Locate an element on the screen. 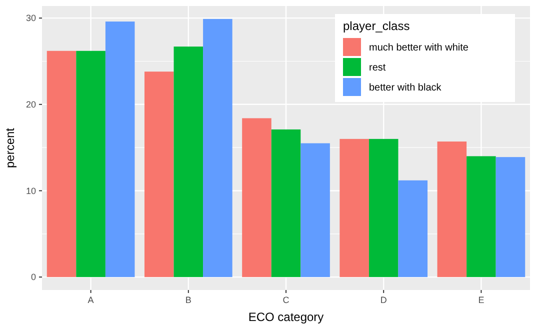  y-axis-title: percent is located at coordinates (10, 147).